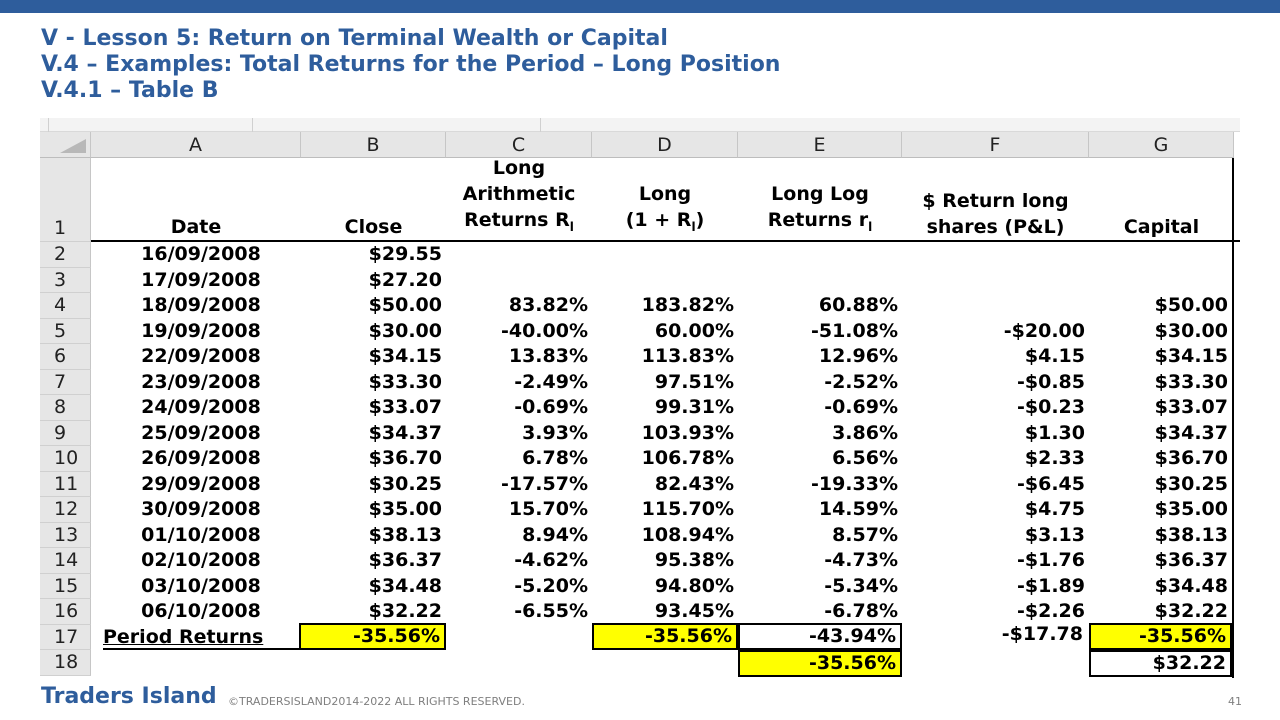  Describe the element at coordinates (551, 407) in the screenshot. I see `cell-arith: -0.69%` at that location.